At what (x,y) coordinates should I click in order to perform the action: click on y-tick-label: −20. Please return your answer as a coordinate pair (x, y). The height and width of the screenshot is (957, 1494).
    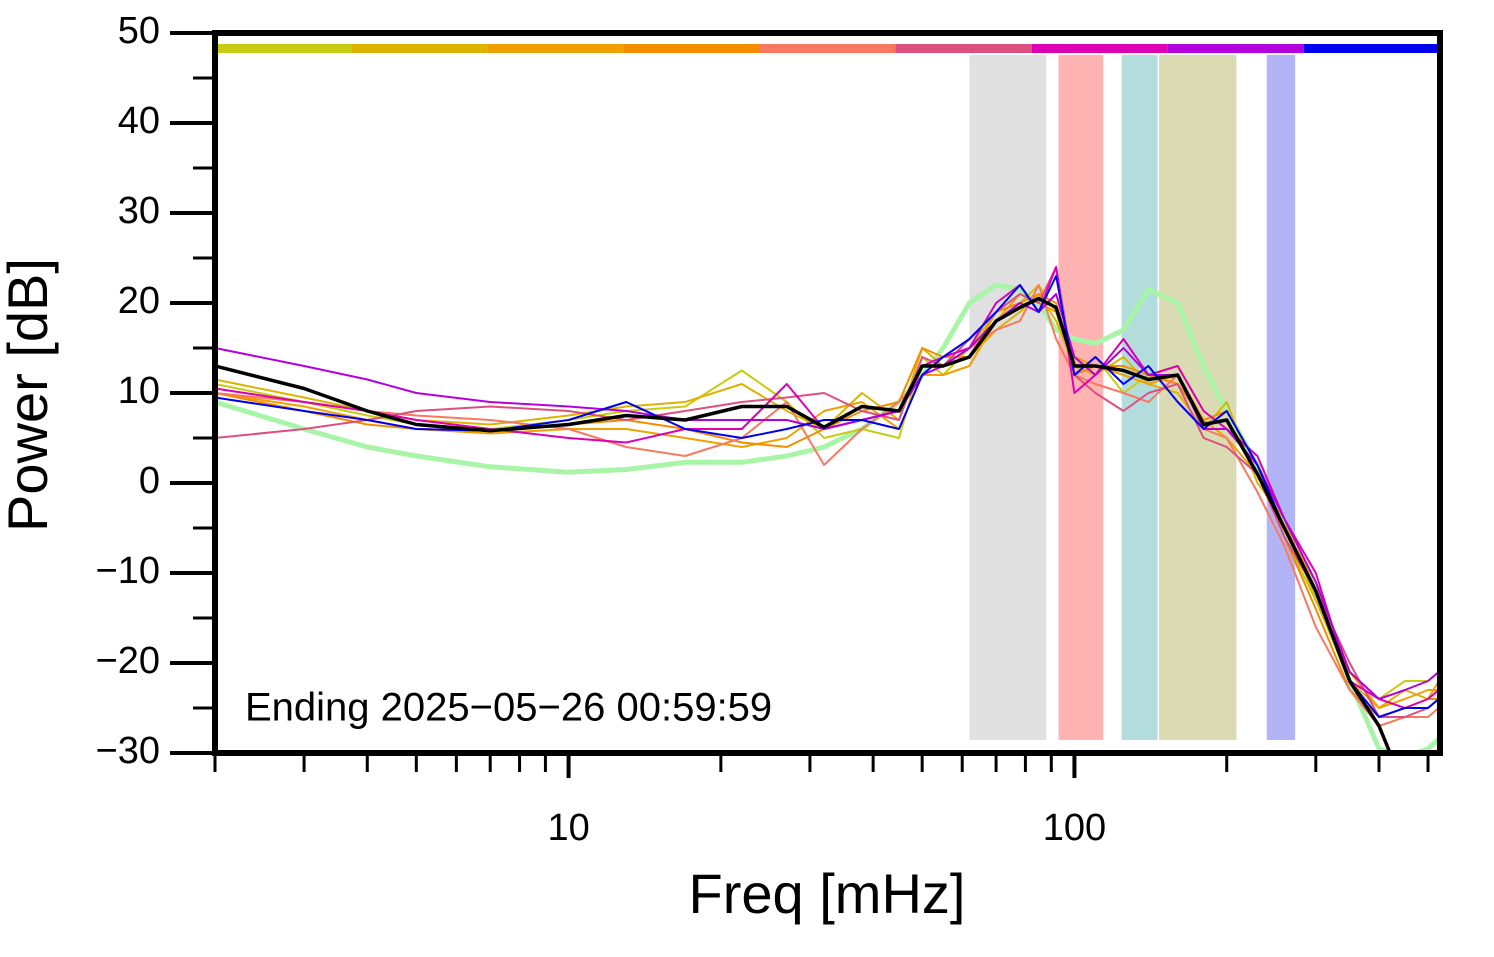
    Looking at the image, I should click on (128, 661).